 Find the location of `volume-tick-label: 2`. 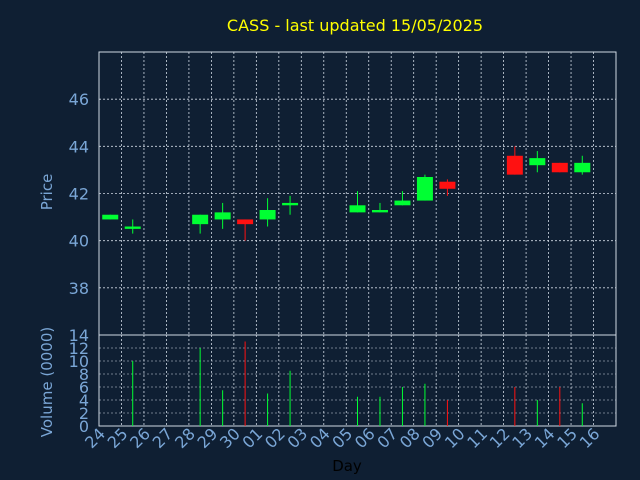

volume-tick-label: 2 is located at coordinates (84, 413).